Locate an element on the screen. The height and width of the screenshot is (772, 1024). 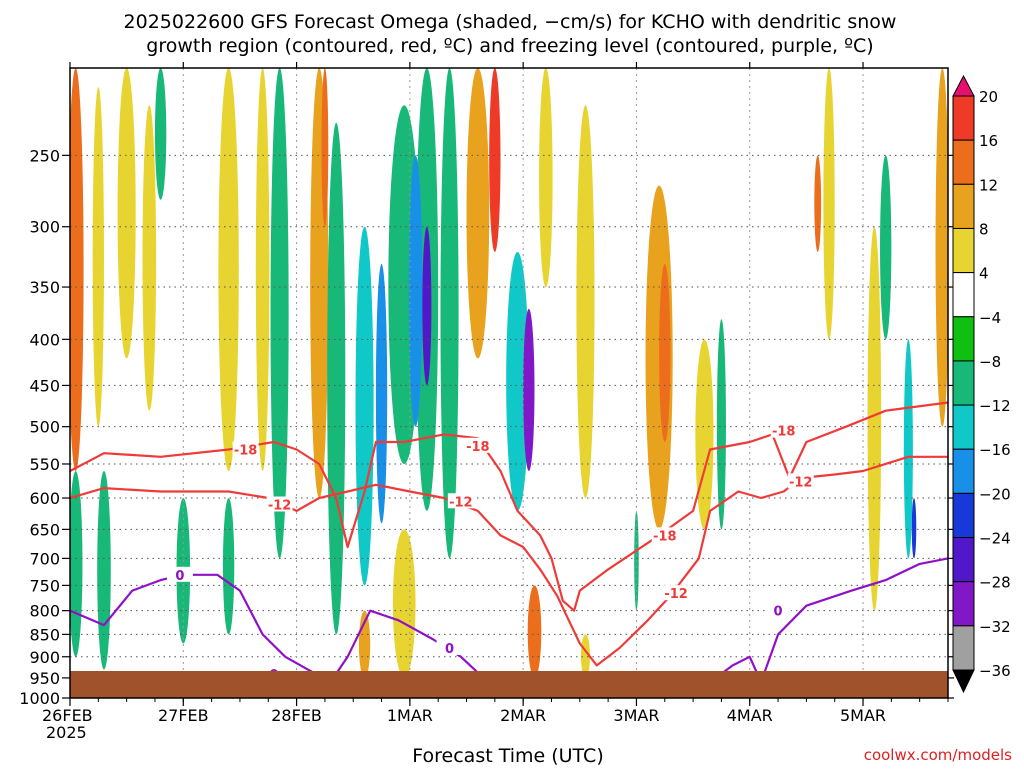
colorbar-bottom-arrow is located at coordinates (963, 681).